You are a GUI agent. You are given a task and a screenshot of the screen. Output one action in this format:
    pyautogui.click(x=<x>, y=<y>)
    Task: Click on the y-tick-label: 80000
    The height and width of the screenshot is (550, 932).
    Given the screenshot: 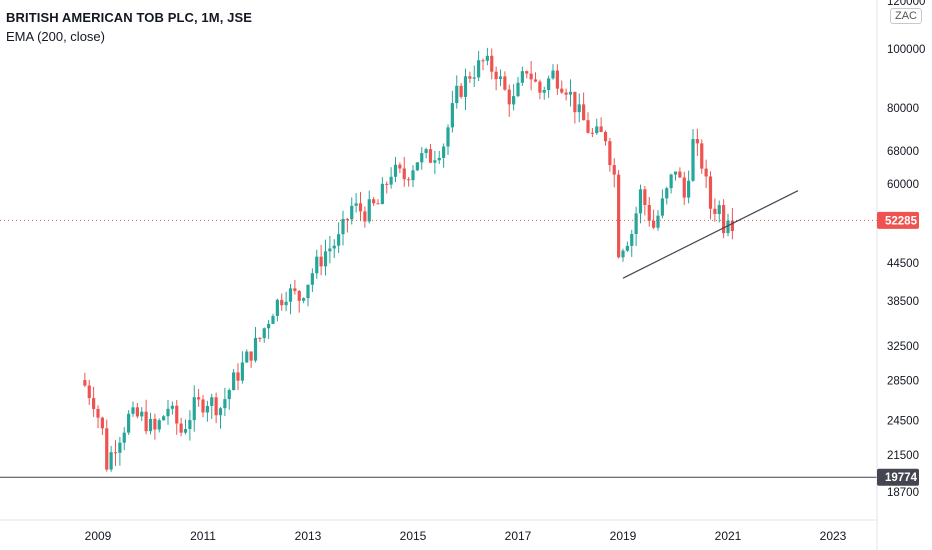 What is the action you would take?
    pyautogui.click(x=903, y=109)
    